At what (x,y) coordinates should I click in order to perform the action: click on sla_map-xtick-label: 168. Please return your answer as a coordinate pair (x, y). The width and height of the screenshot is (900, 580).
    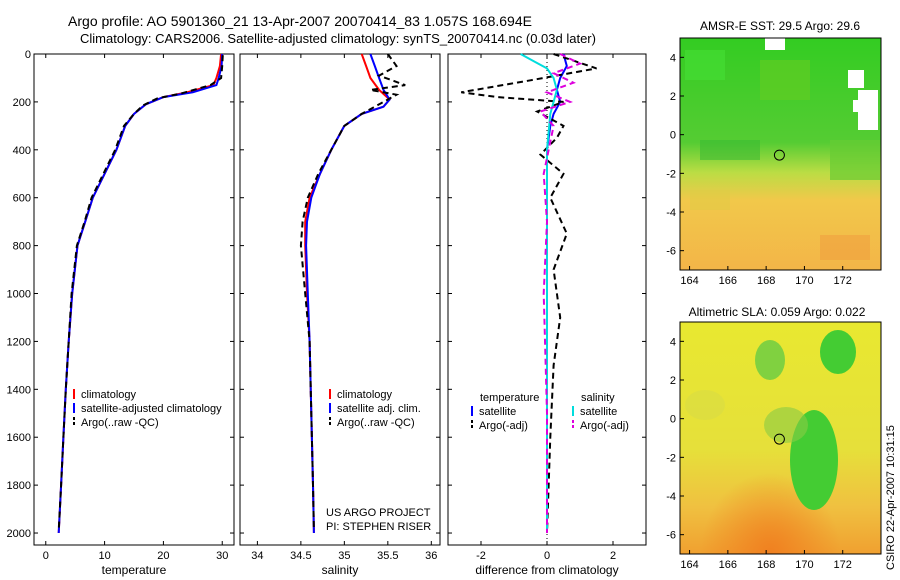
    Looking at the image, I should click on (766, 565).